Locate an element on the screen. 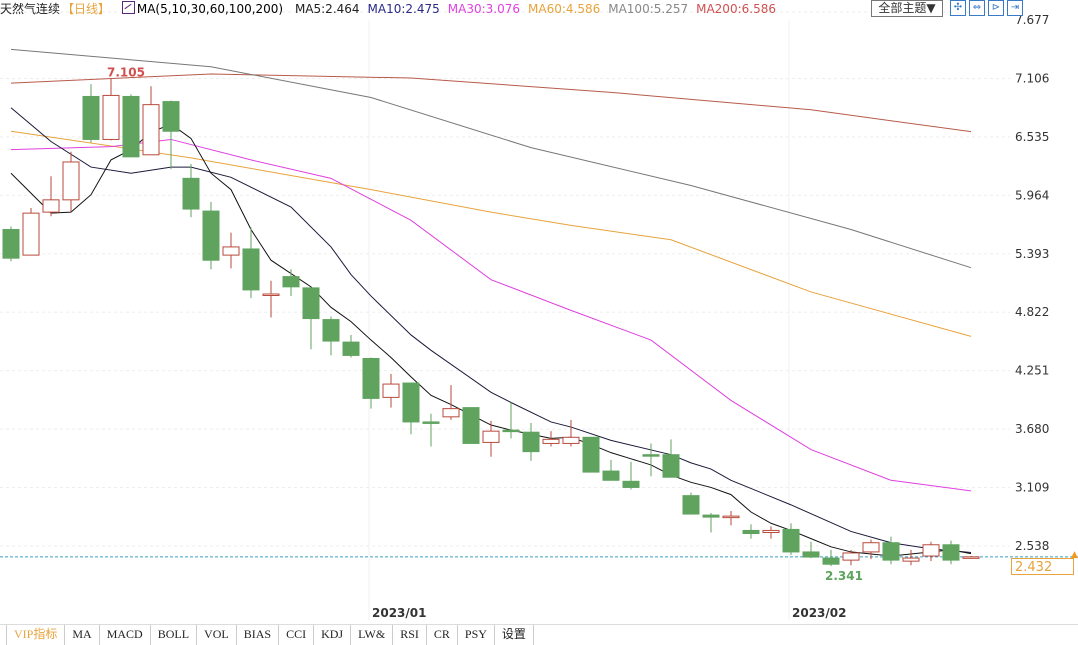 The width and height of the screenshot is (1078, 645). x-tick-label: 2023/01 is located at coordinates (399, 613).